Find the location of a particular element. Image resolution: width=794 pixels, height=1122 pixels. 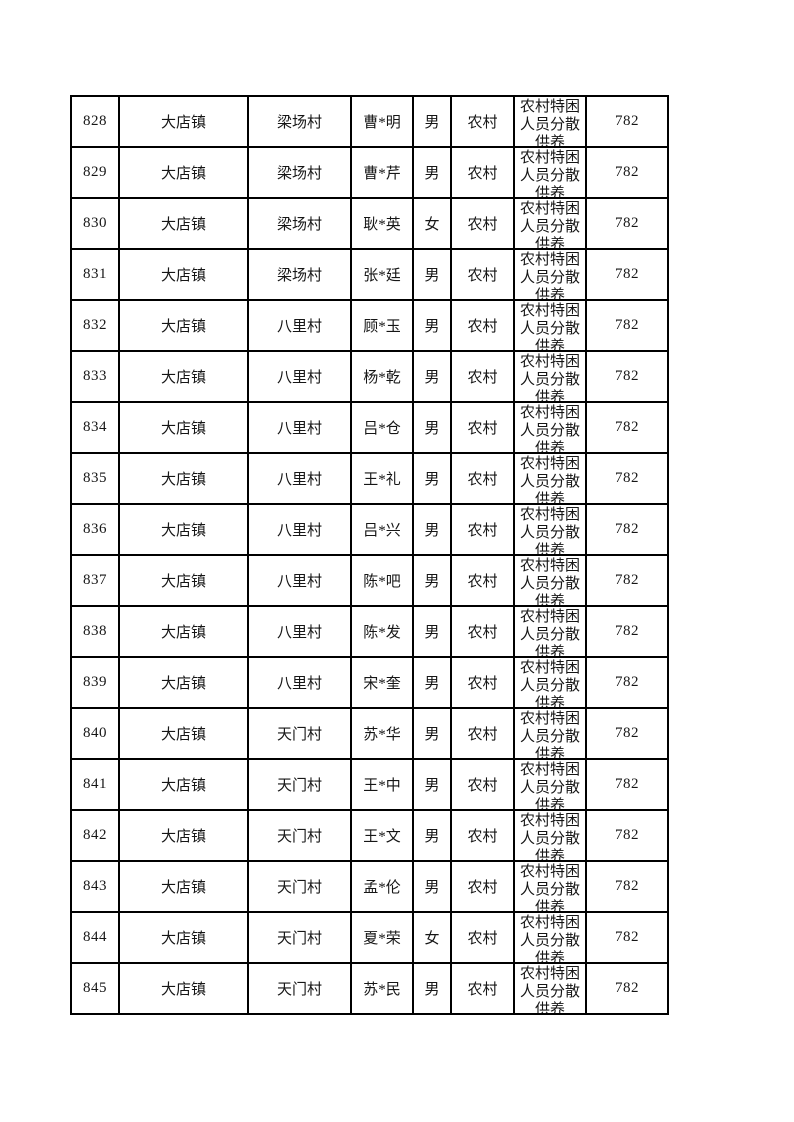

cell-name: 王*礼 is located at coordinates (382, 478).